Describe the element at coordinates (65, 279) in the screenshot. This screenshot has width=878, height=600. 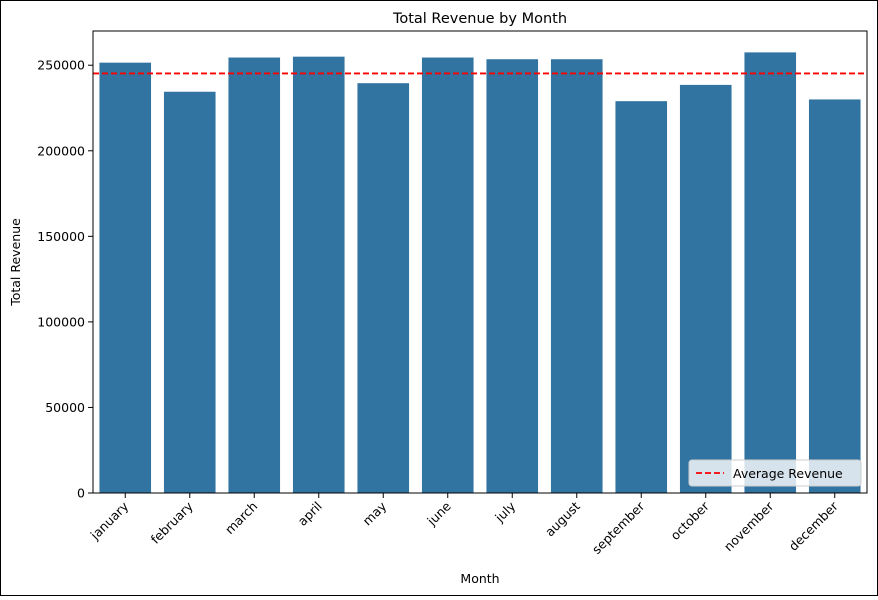
I see `y-ticks-layer: 0 50000 100000 150000 200000 250000` at that location.